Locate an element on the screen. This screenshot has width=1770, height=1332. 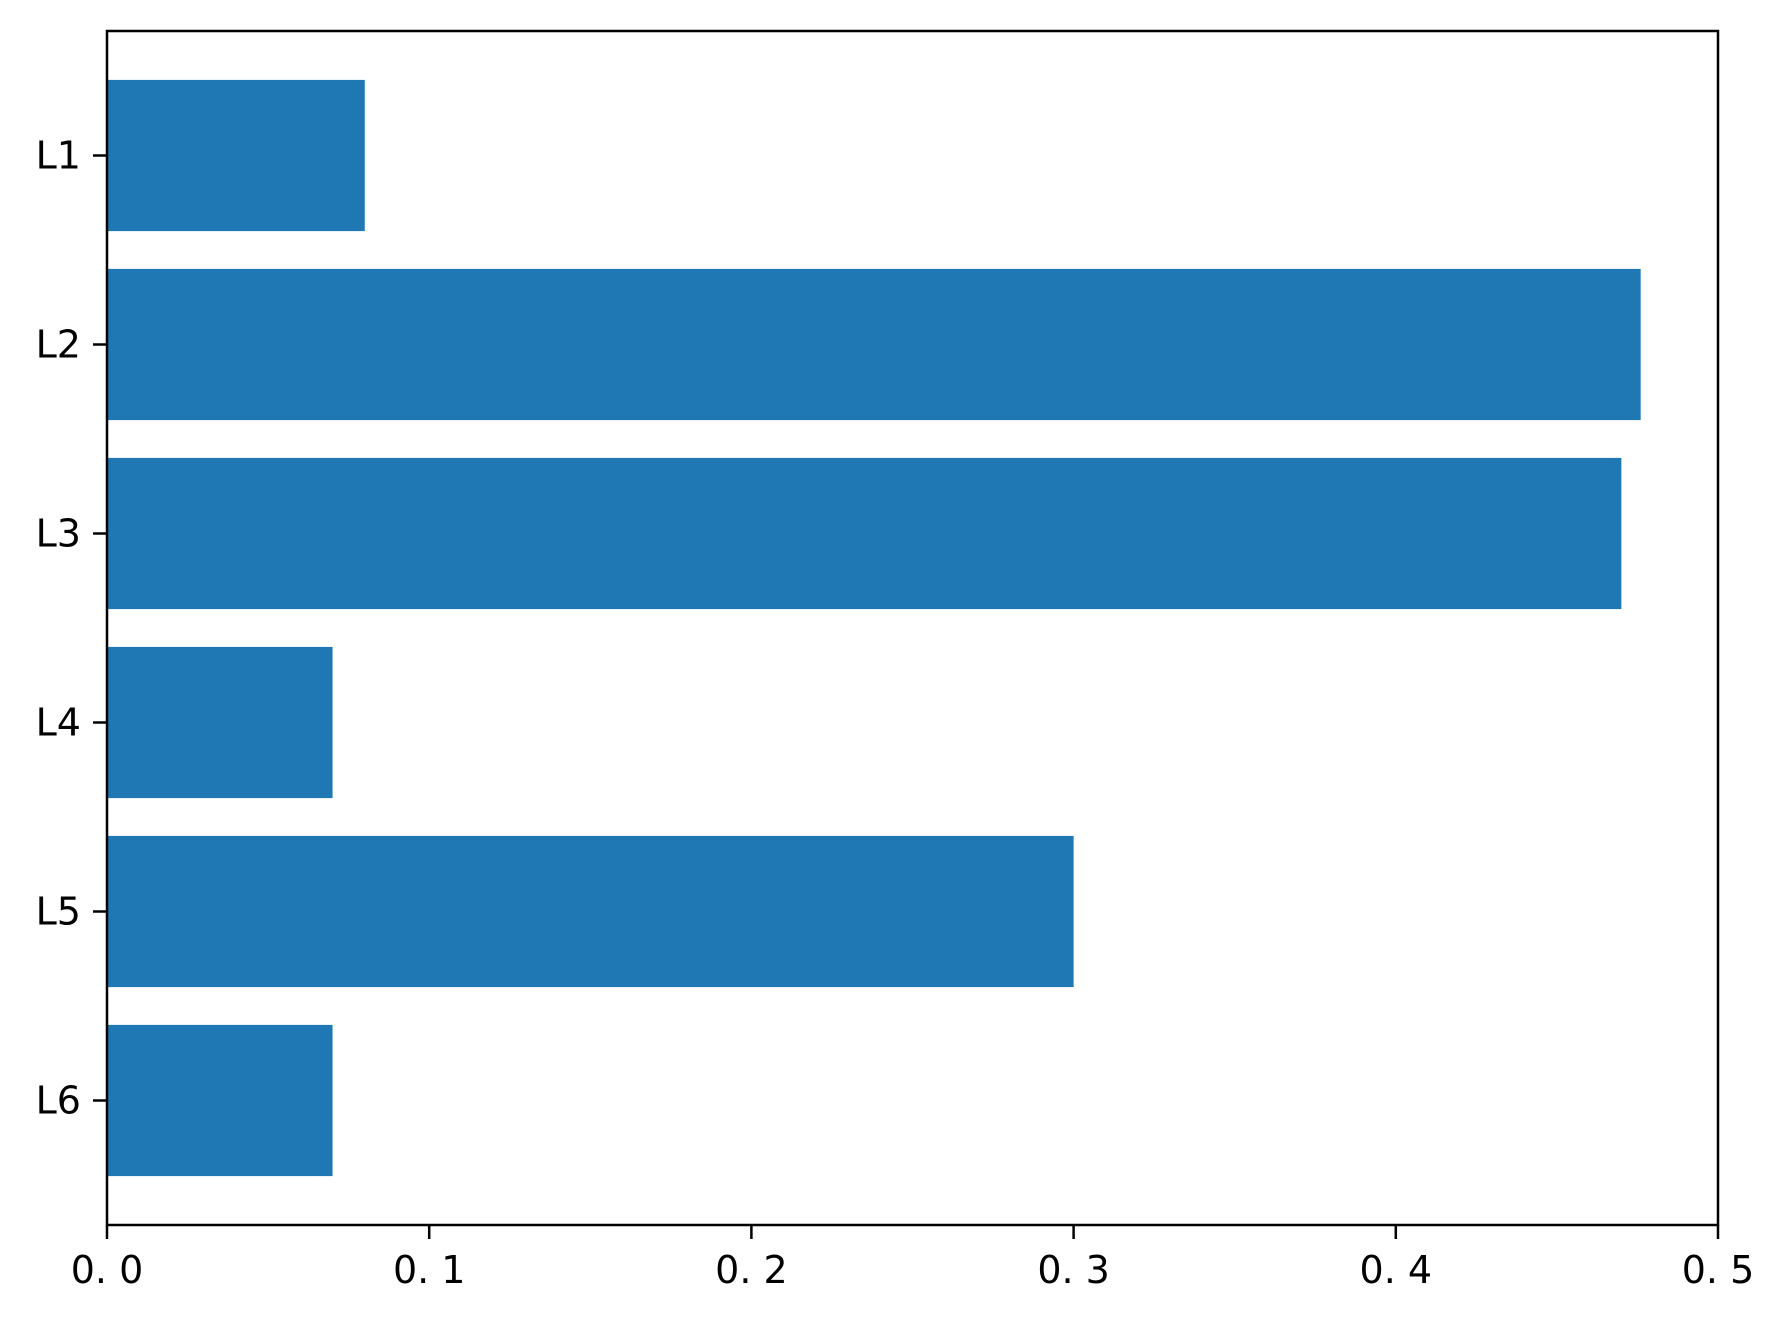
y-tick-label: L2 is located at coordinates (58, 345).